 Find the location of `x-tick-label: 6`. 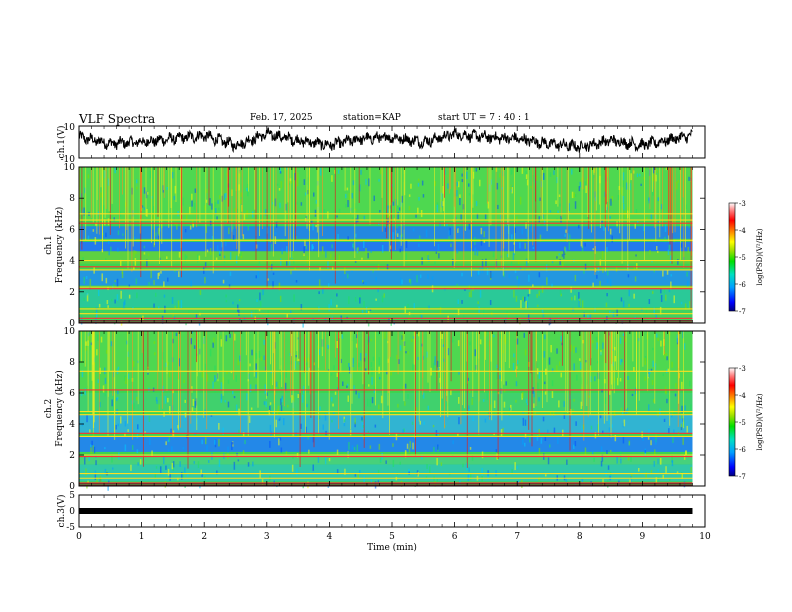

x-tick-label: 6 is located at coordinates (455, 537).